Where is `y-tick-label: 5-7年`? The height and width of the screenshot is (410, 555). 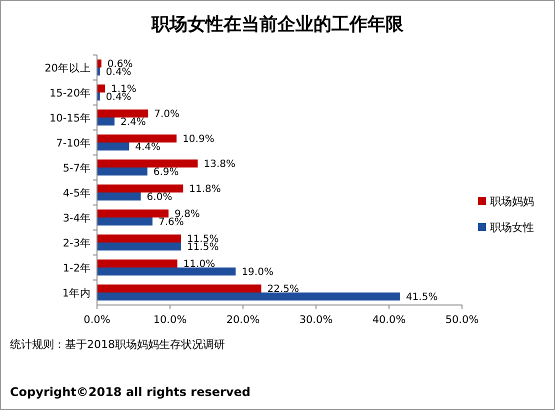 y-tick-label: 5-7年 is located at coordinates (76, 168).